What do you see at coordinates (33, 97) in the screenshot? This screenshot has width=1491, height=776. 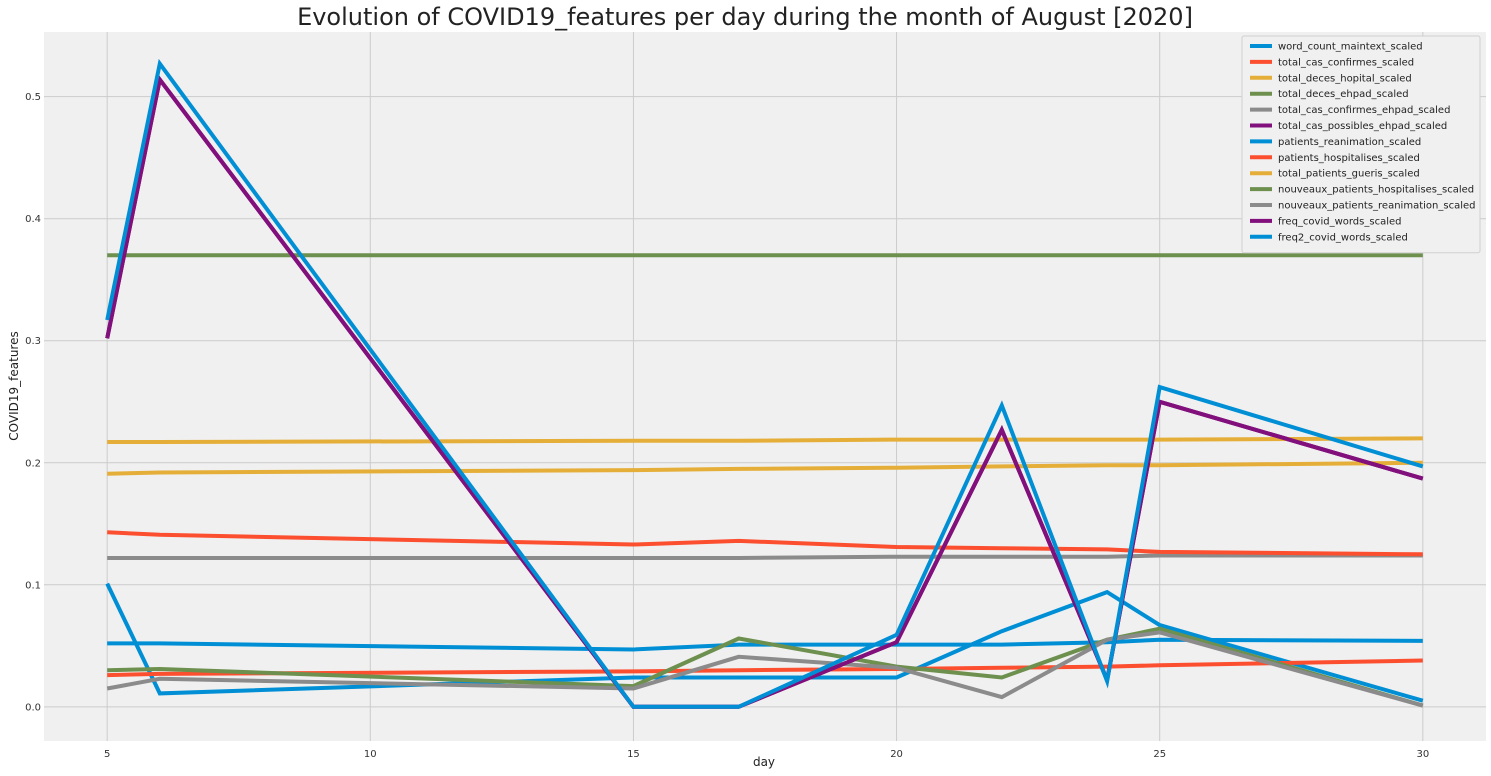 I see `y-tick-label: 0.5` at bounding box center [33, 97].